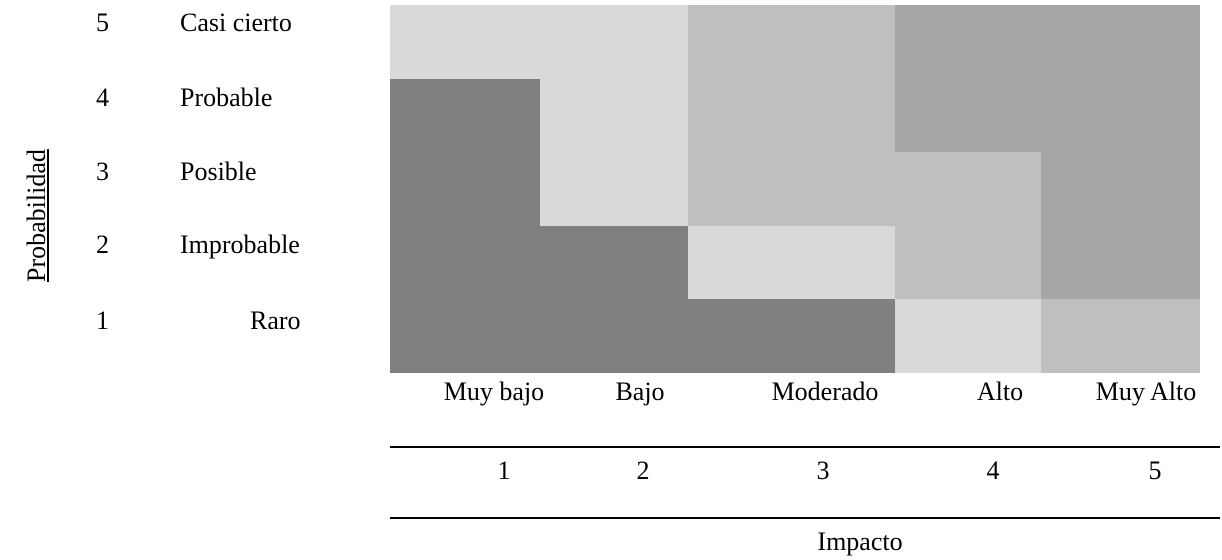 Image resolution: width=1222 pixels, height=560 pixels. I want to click on impact-label-5: Muy Alto, so click(1146, 392).